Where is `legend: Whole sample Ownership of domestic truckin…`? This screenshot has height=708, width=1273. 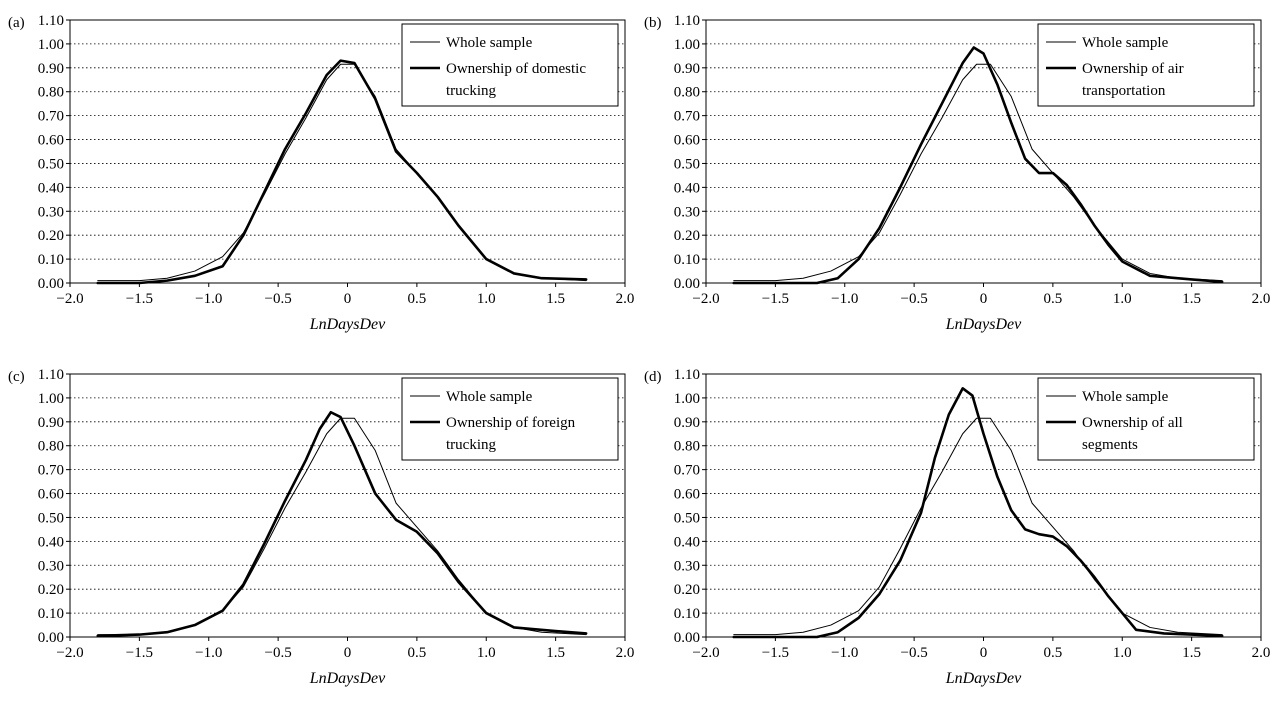
legend: Whole sample Ownership of domestic truckin… is located at coordinates (510, 65).